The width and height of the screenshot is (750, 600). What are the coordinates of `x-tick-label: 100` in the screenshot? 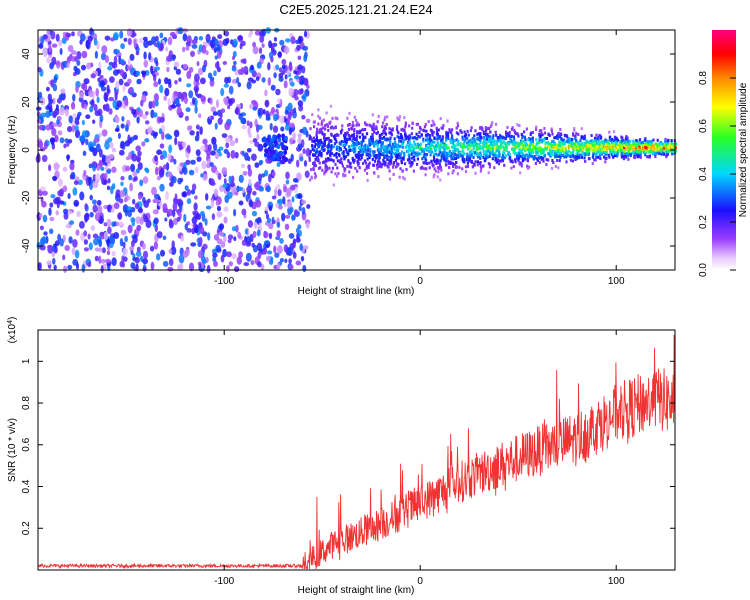 It's located at (616, 281).